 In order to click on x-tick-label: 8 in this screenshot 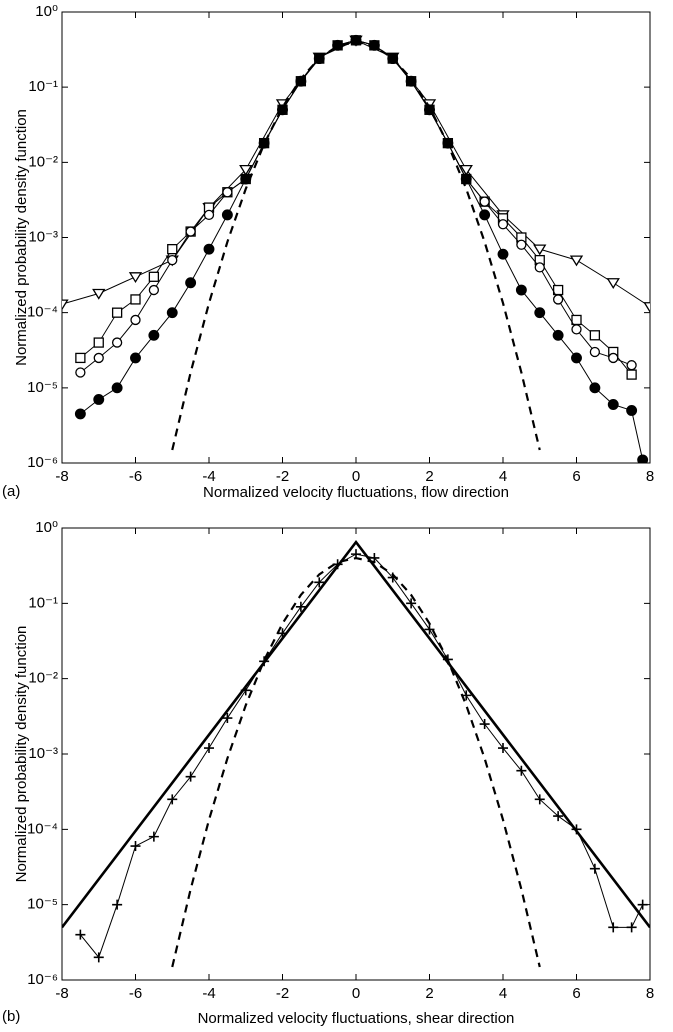, I will do `click(650, 476)`.